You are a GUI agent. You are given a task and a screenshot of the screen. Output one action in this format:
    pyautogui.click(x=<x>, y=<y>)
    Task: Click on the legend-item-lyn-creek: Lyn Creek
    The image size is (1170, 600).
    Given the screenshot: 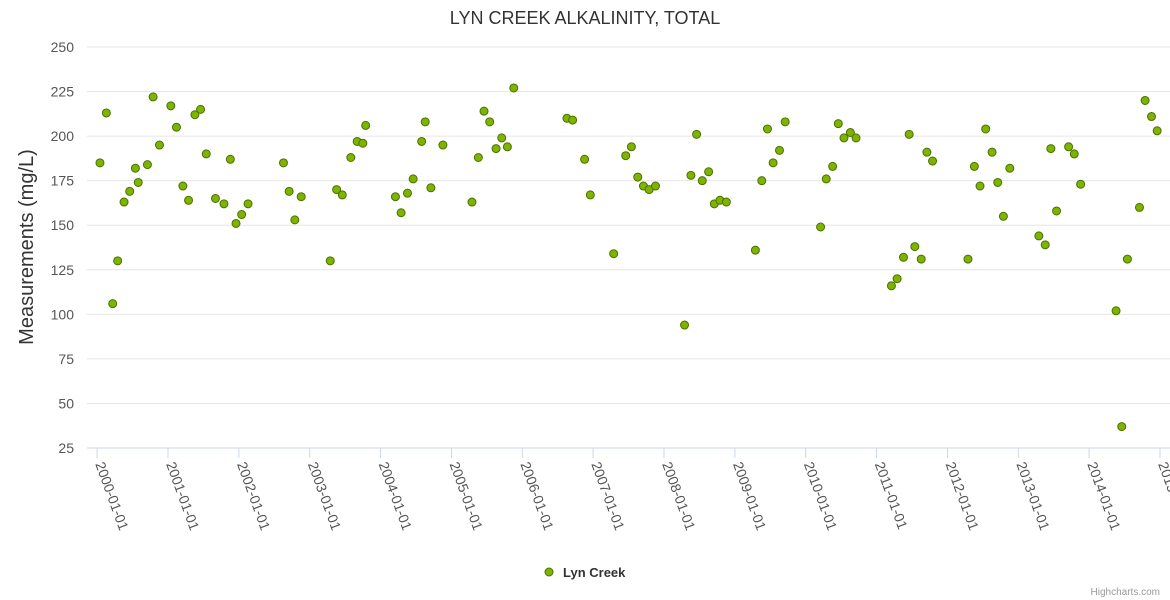 What is the action you would take?
    pyautogui.click(x=594, y=572)
    